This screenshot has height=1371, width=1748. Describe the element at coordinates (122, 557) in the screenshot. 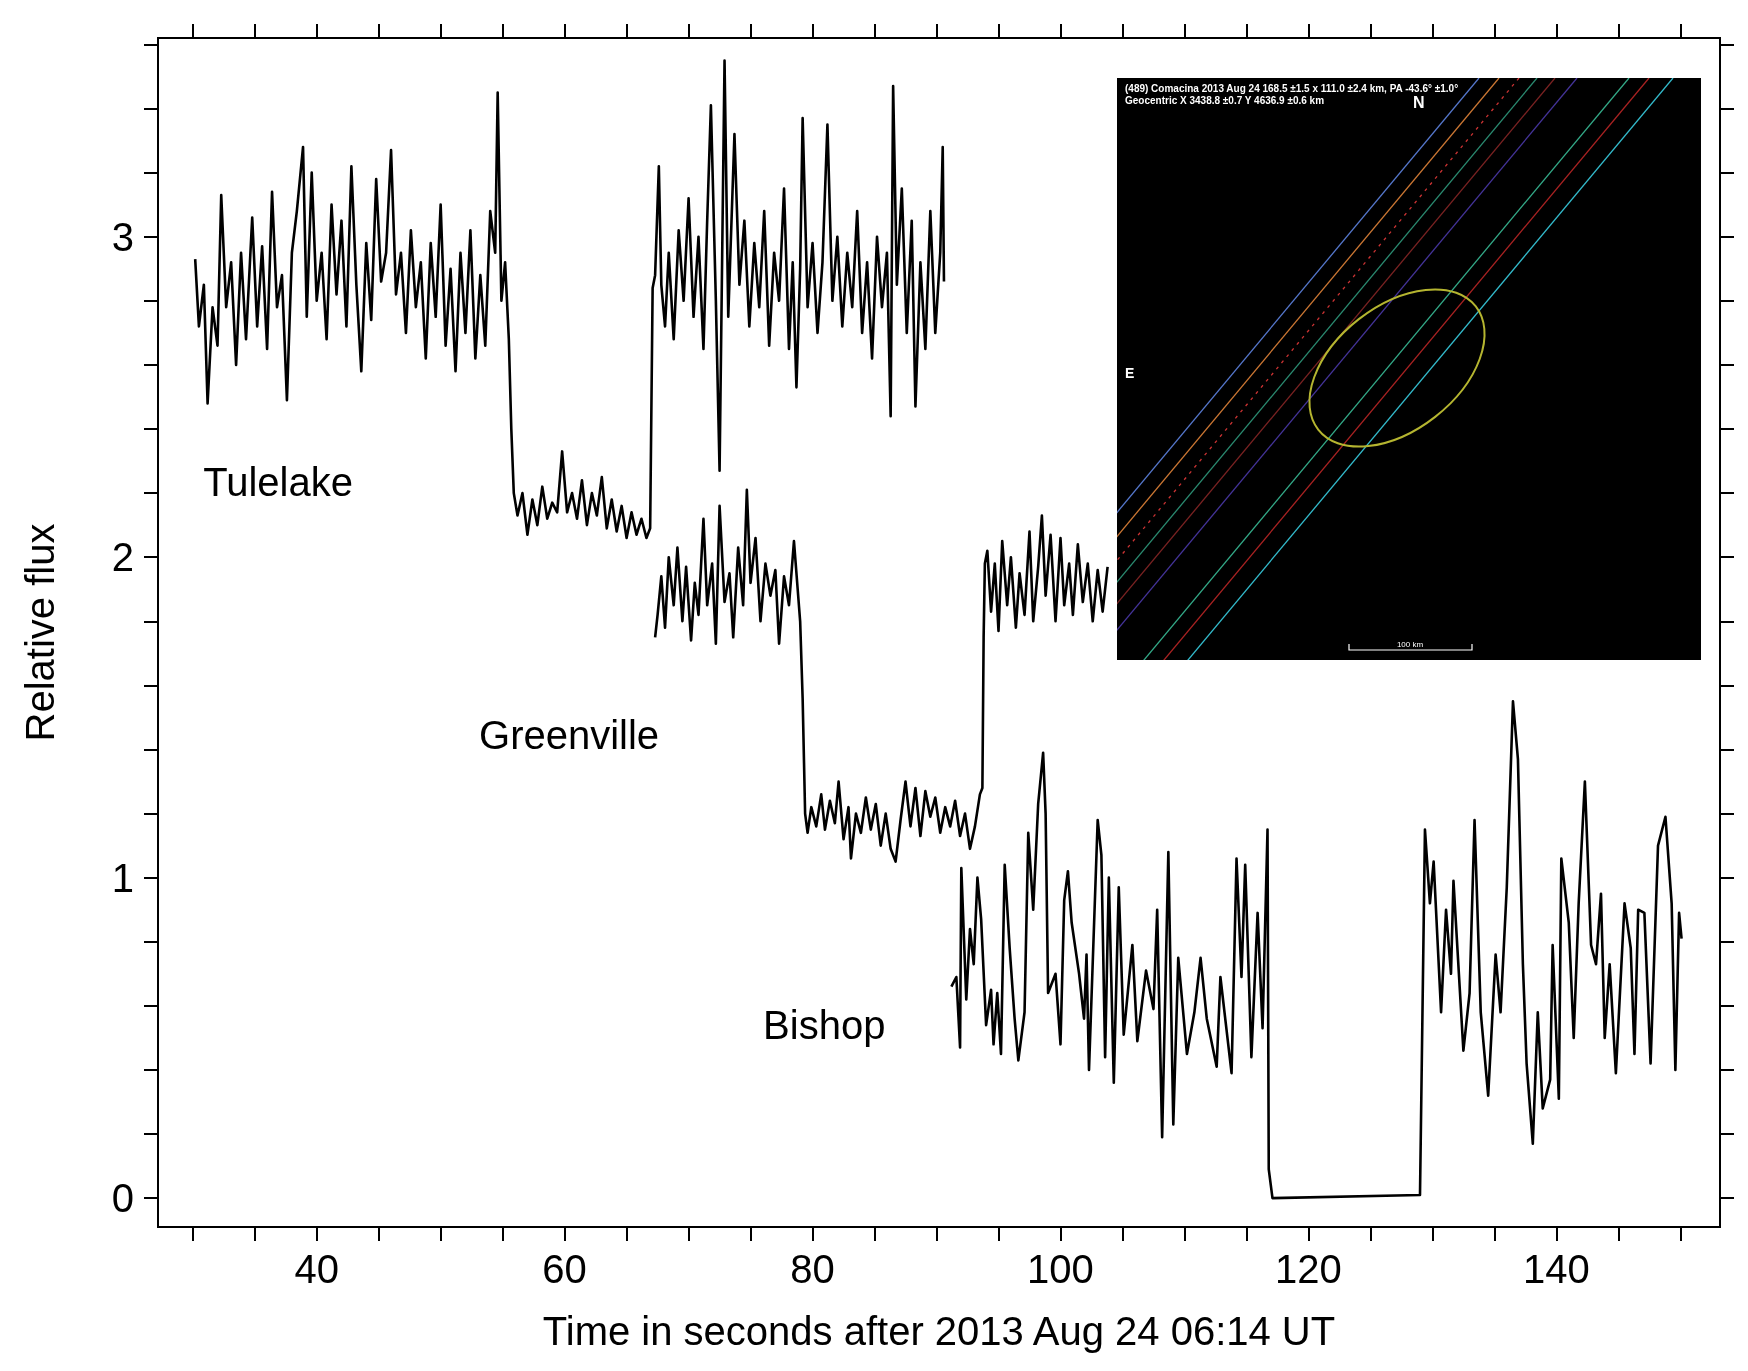

I see `y-tick-label: 2` at that location.